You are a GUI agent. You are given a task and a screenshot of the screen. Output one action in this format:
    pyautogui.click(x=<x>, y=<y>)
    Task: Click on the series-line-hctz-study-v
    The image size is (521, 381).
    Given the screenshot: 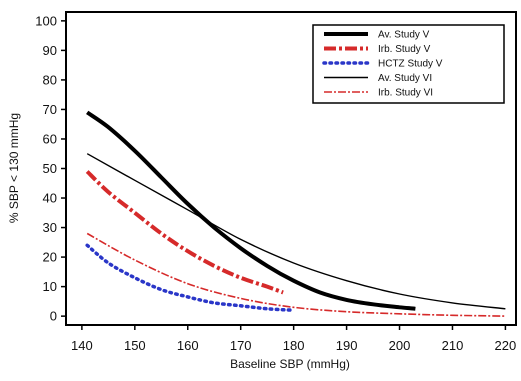 What is the action you would take?
    pyautogui.click(x=190, y=277)
    